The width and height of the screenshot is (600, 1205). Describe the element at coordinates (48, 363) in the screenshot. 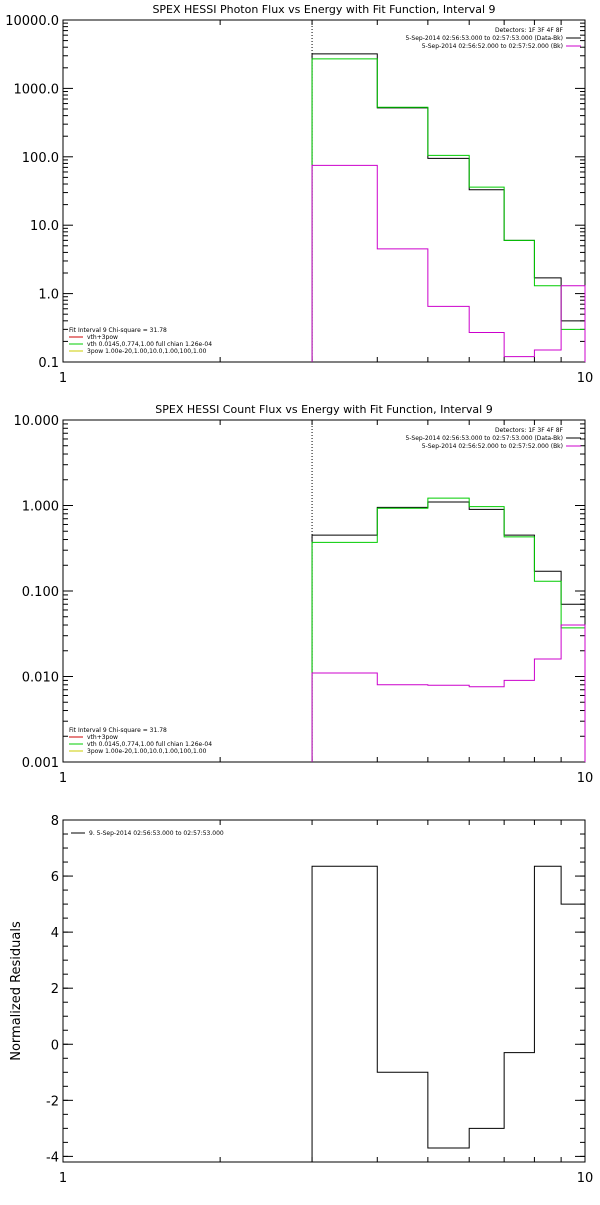

I see `y-tick-label: 0.1` at that location.